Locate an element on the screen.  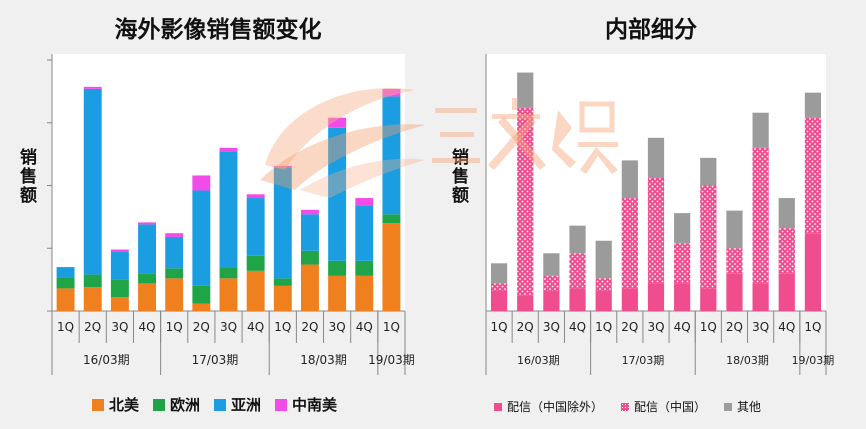
left-legend-item-0: 北美 is located at coordinates (115, 404).